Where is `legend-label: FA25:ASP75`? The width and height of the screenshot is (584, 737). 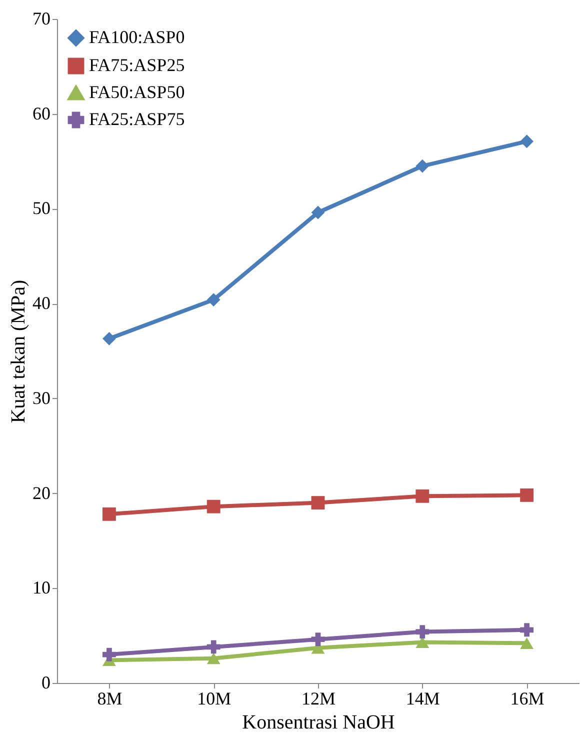 legend-label: FA25:ASP75 is located at coordinates (137, 119).